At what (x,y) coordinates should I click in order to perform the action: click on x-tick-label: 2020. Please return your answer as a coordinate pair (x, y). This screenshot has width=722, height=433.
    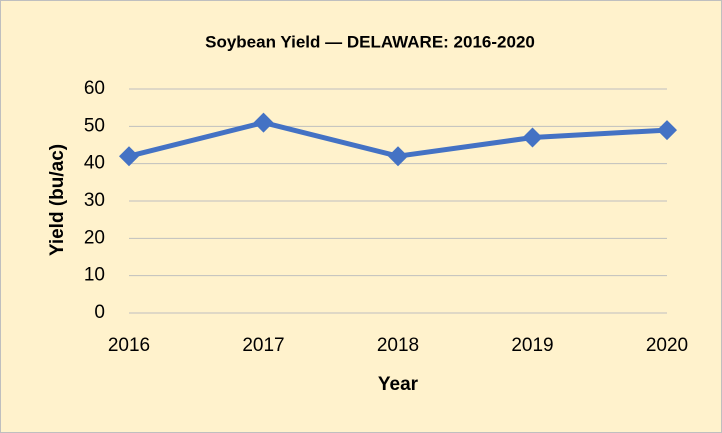
    Looking at the image, I should click on (667, 345).